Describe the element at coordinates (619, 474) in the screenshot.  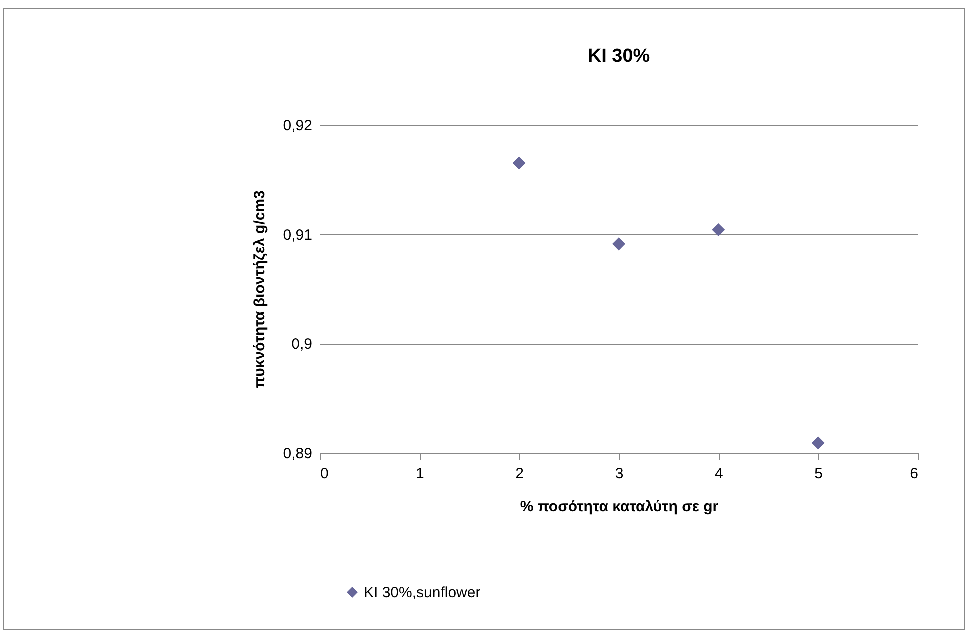
I see `x-tick-label: 3` at that location.